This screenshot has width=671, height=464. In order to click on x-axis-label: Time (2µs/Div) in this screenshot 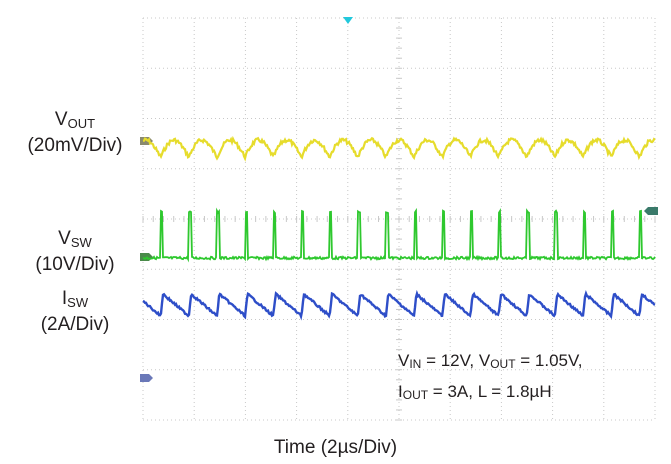, I will do `click(335, 447)`.